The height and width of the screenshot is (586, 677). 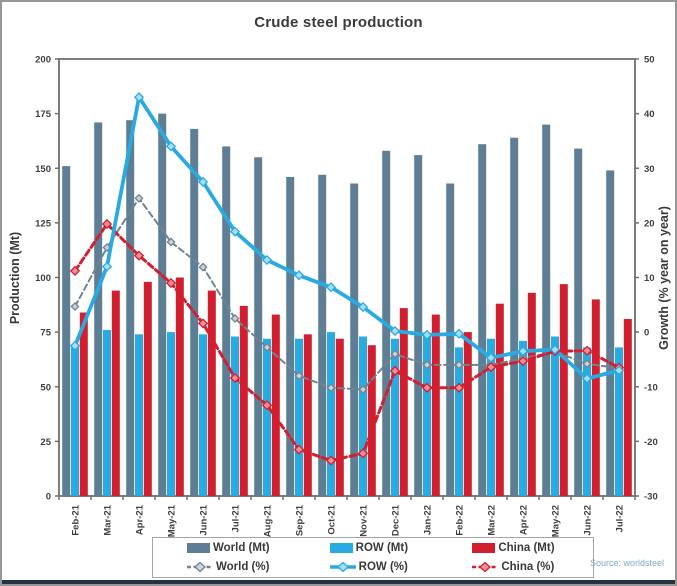 What do you see at coordinates (332, 519) in the screenshot?
I see `svg-text: Oct-21` at bounding box center [332, 519].